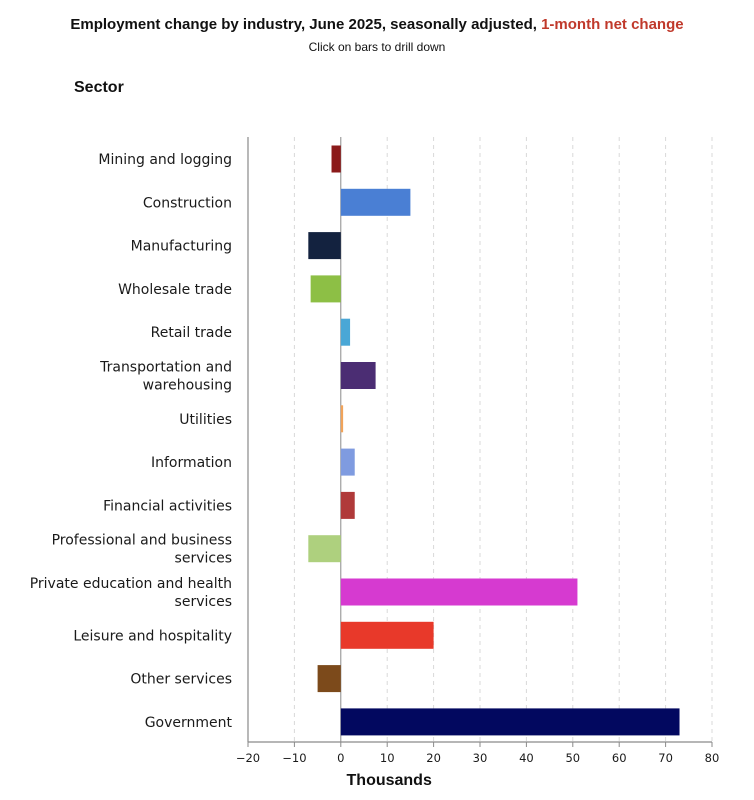  What do you see at coordinates (389, 780) in the screenshot?
I see `x-axis-title: Thousands` at bounding box center [389, 780].